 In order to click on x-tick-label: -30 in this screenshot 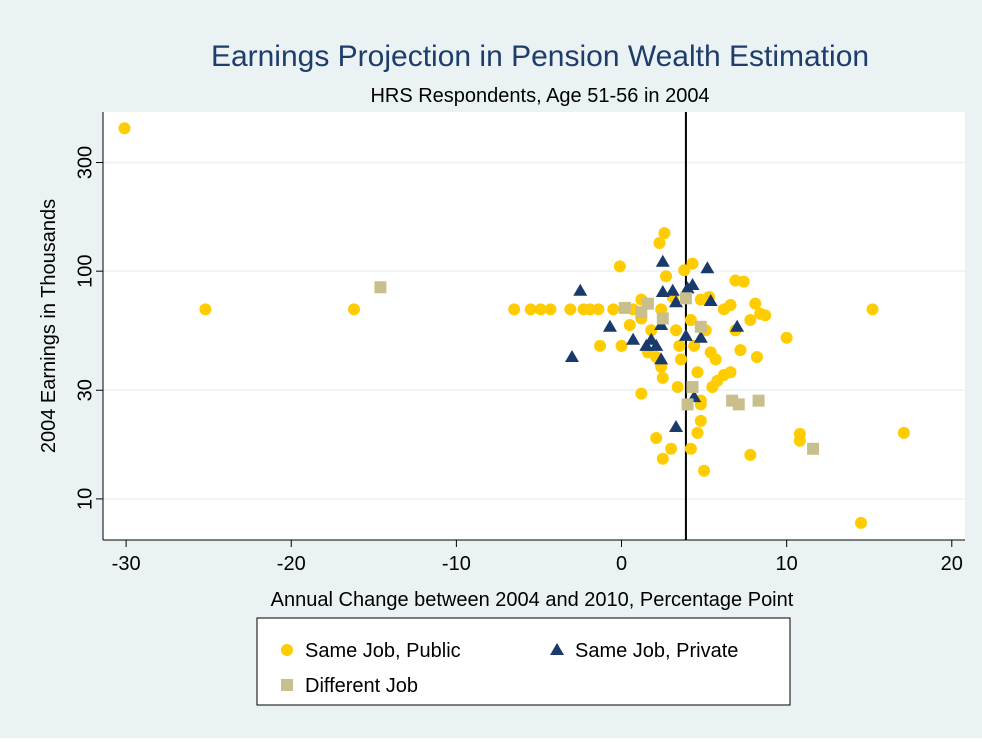, I will do `click(126, 564)`.